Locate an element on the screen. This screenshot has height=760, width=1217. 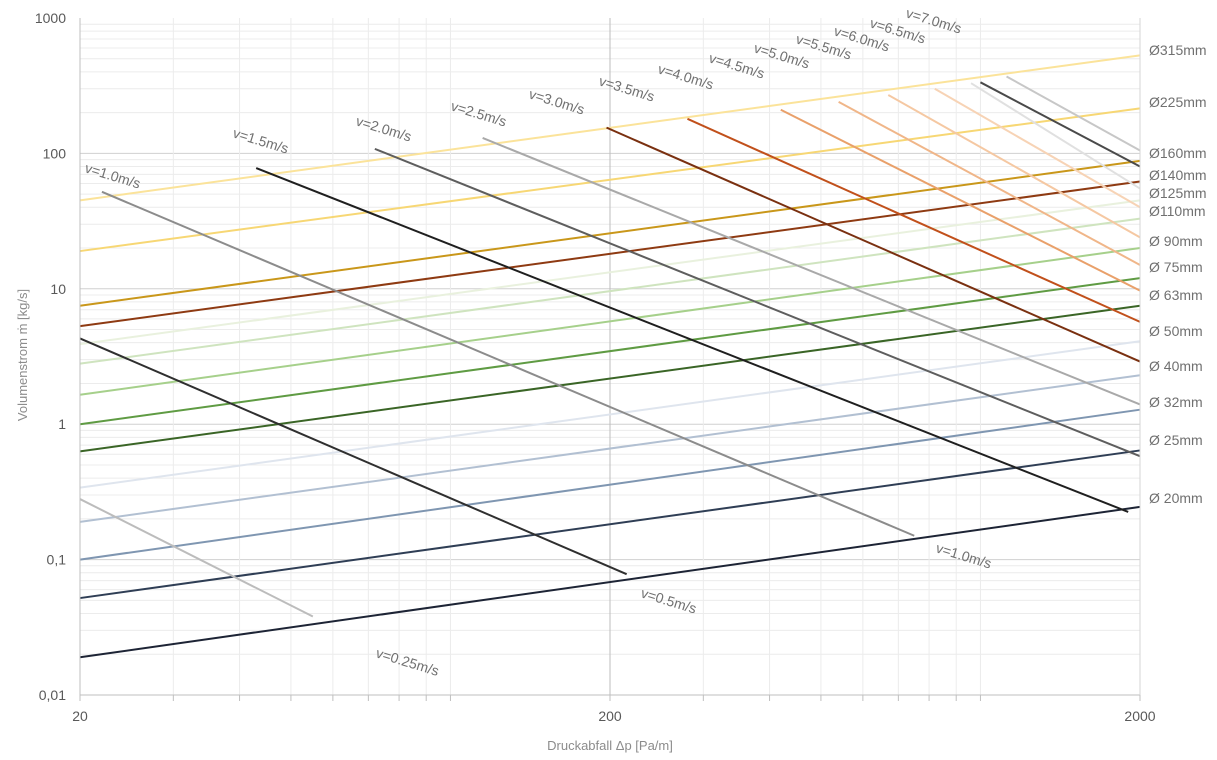
diameter-label: Ø125mm is located at coordinates (1178, 193).